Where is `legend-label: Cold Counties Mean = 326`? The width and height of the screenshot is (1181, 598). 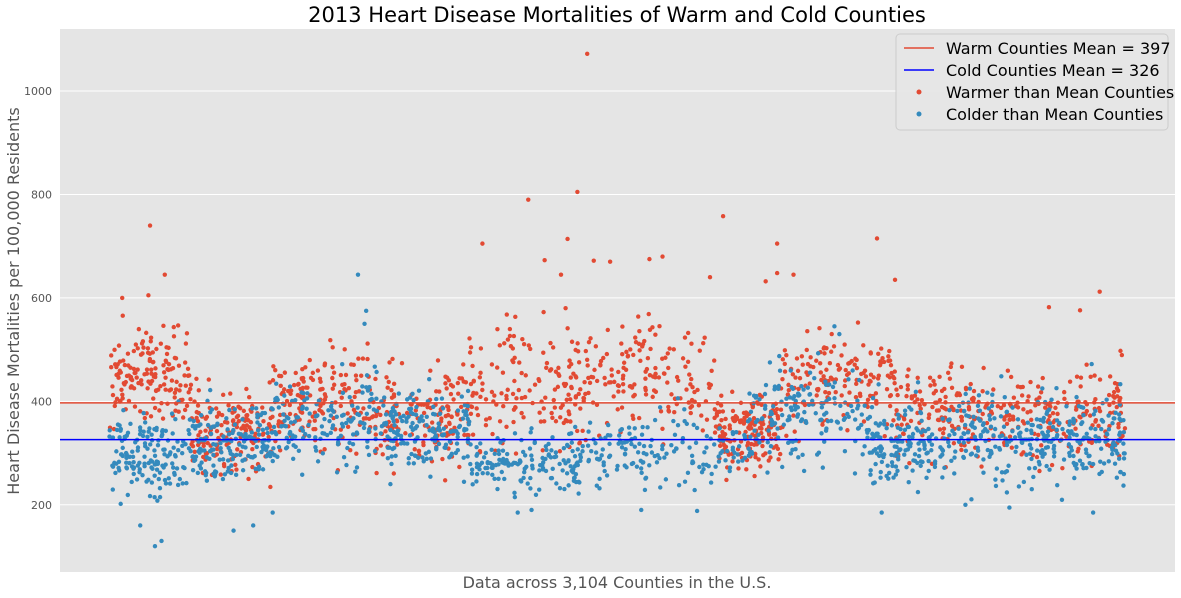 legend-label: Cold Counties Mean = 326 is located at coordinates (1053, 70).